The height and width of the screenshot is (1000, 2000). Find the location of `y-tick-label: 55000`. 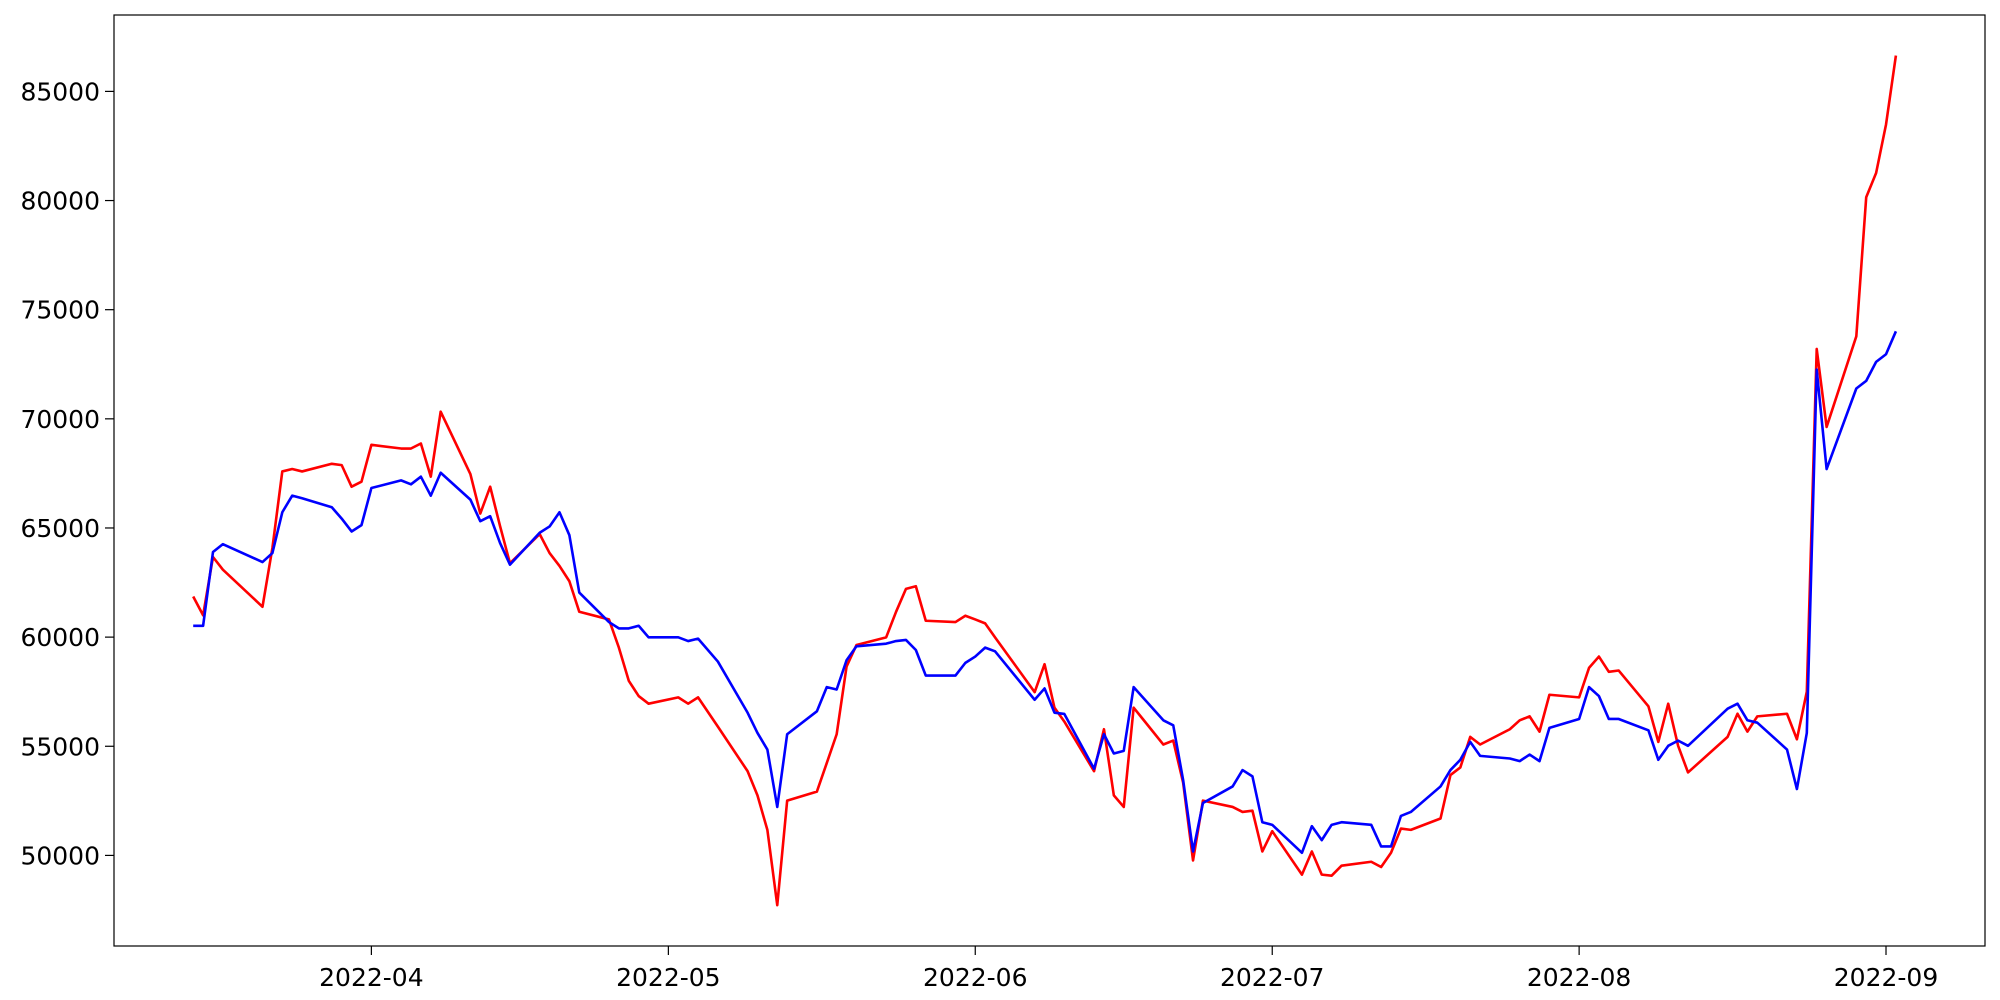

y-tick-label: 55000 is located at coordinates (60, 746).